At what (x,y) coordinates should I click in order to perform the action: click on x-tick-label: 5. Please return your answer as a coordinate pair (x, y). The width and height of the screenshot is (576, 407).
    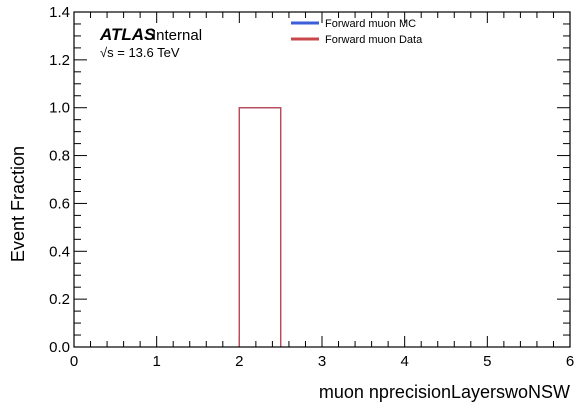
    Looking at the image, I should click on (487, 361).